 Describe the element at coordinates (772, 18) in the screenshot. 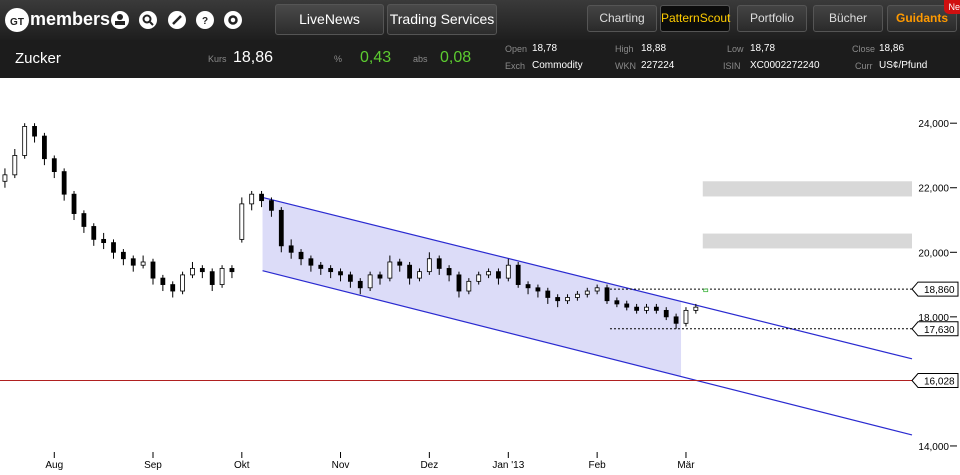

I see `nav-tab: Portfolio` at that location.